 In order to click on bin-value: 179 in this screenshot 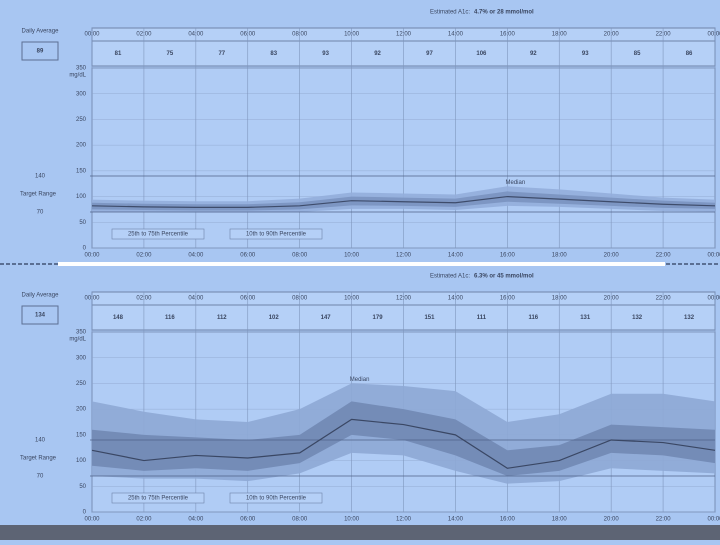, I will do `click(378, 318)`.